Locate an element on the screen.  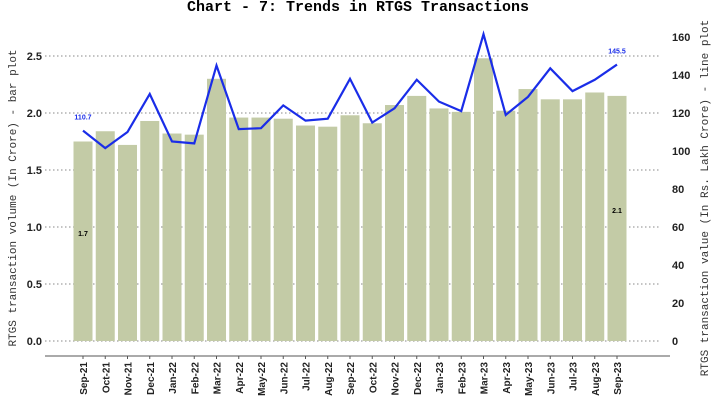
right-tick-label: 80 is located at coordinates (678, 190).